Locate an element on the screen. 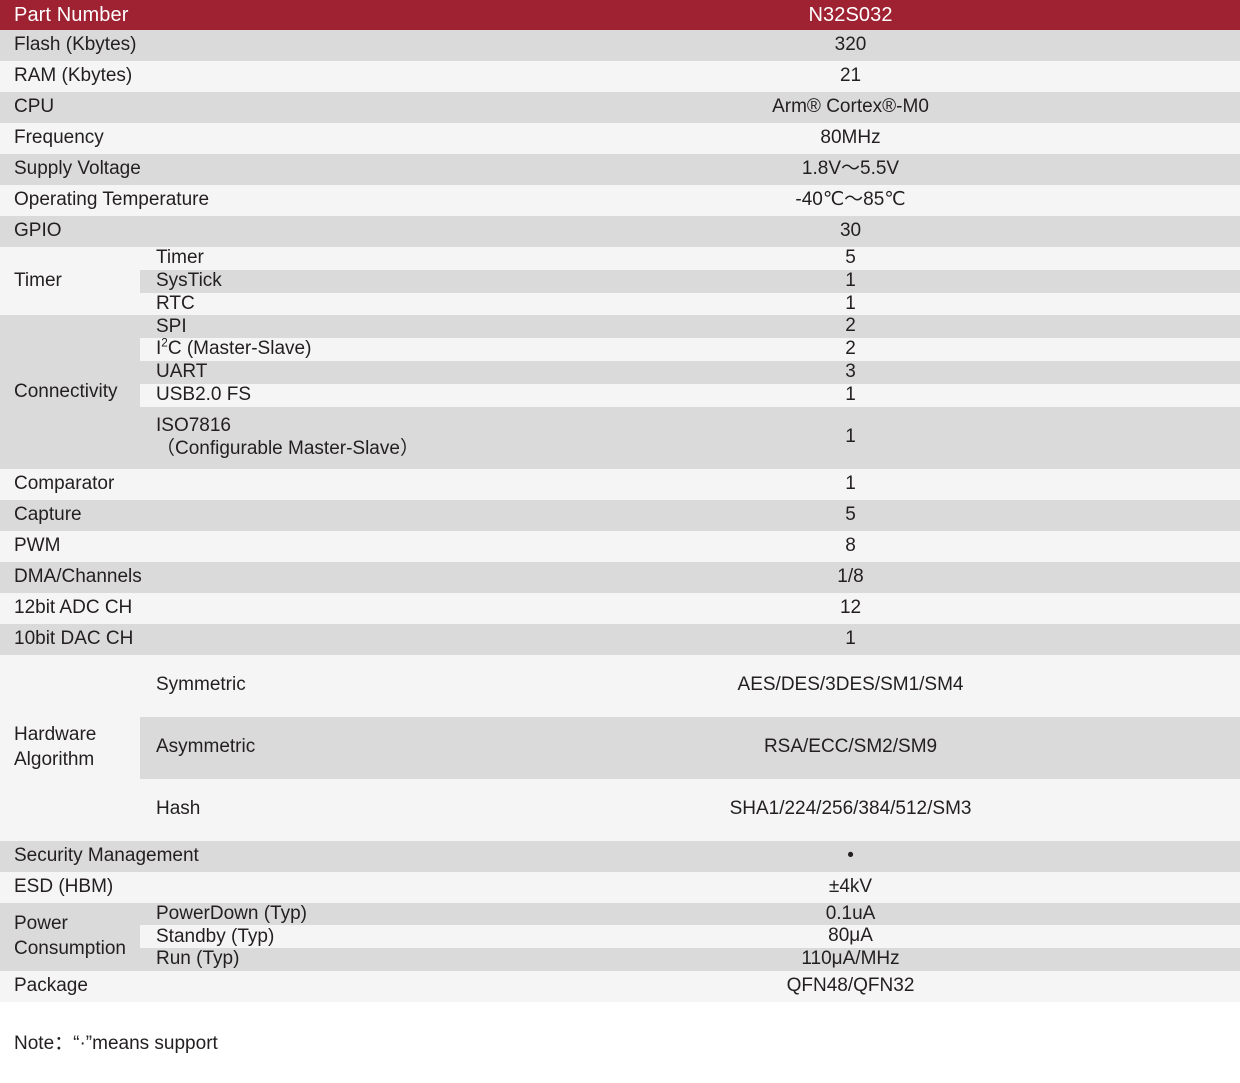  row-value: 30 is located at coordinates (850, 231).